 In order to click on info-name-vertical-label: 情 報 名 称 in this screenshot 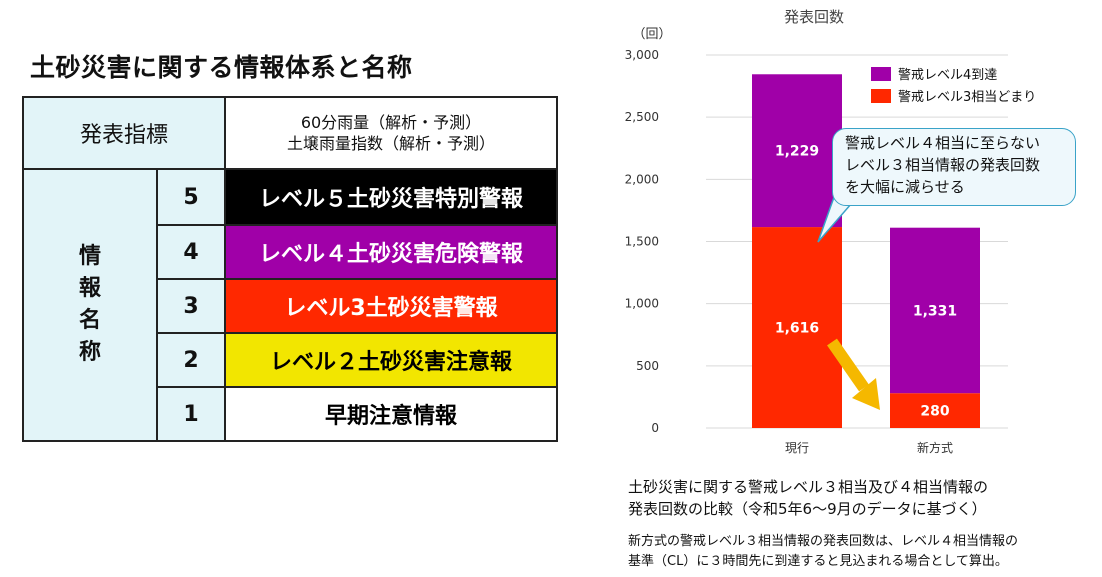, I will do `click(90, 305)`.